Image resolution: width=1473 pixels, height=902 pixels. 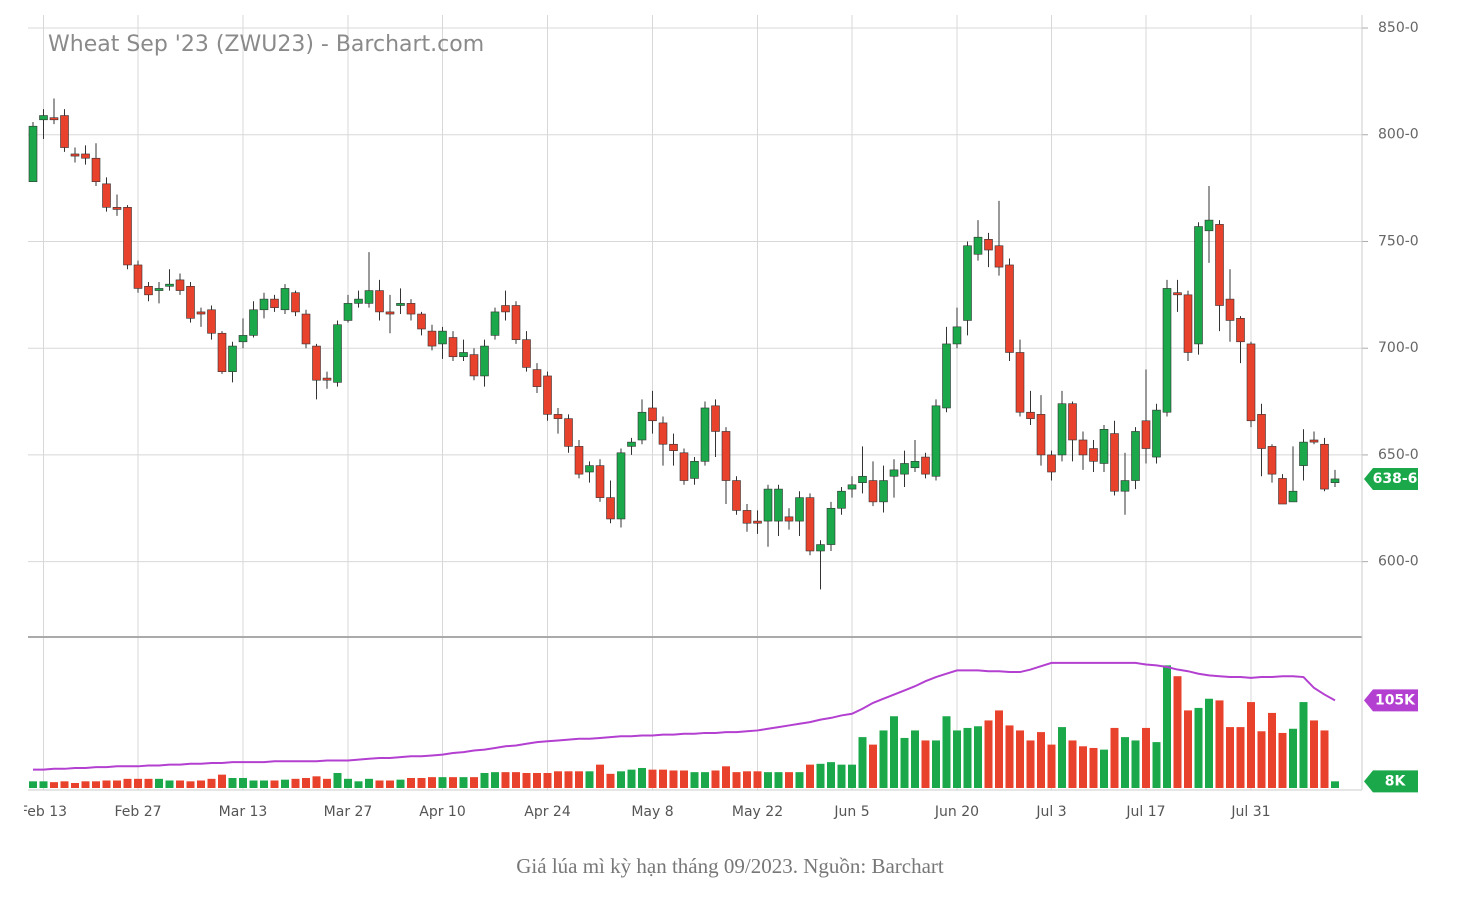 What do you see at coordinates (1391, 478) in the screenshot?
I see `value-tag` at bounding box center [1391, 478].